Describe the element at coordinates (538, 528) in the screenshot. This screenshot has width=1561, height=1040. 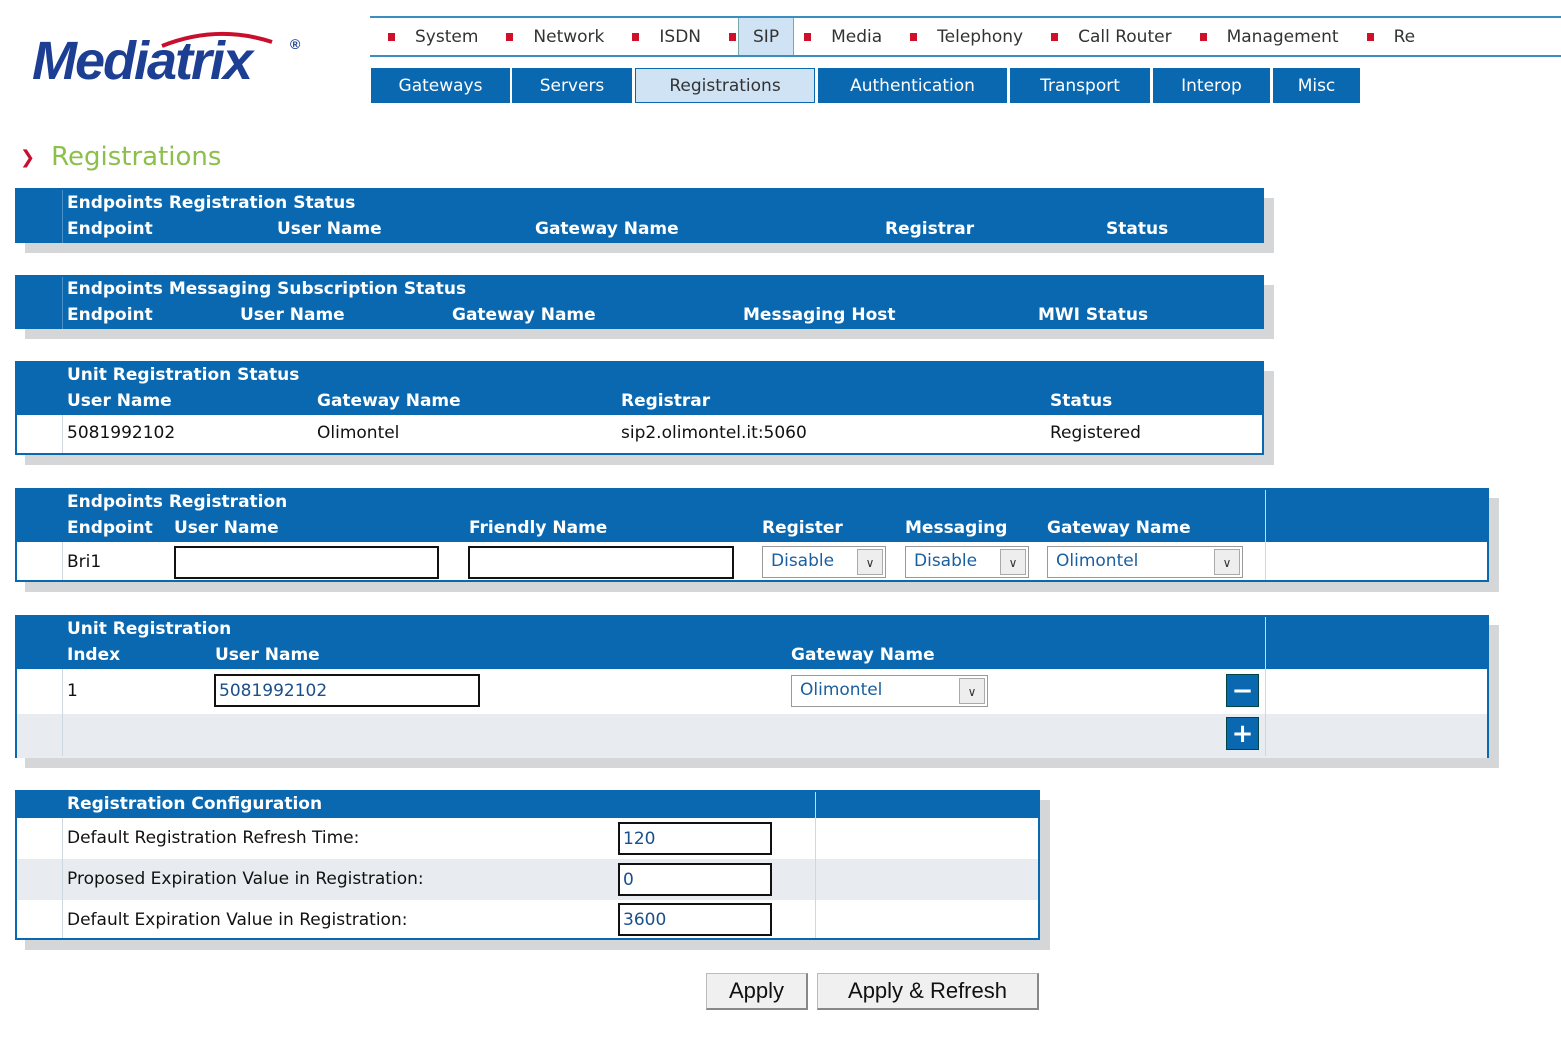
I see `col-header: Friendly Name` at that location.